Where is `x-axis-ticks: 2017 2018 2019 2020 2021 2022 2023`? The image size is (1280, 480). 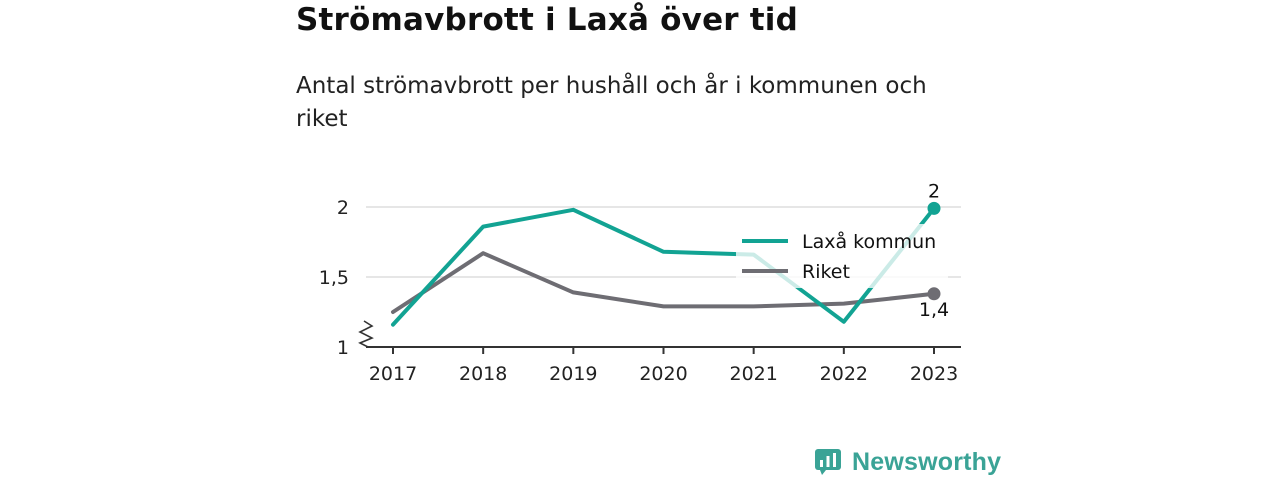
x-axis-ticks: 2017 2018 2019 2020 2021 2022 2023 is located at coordinates (663, 366).